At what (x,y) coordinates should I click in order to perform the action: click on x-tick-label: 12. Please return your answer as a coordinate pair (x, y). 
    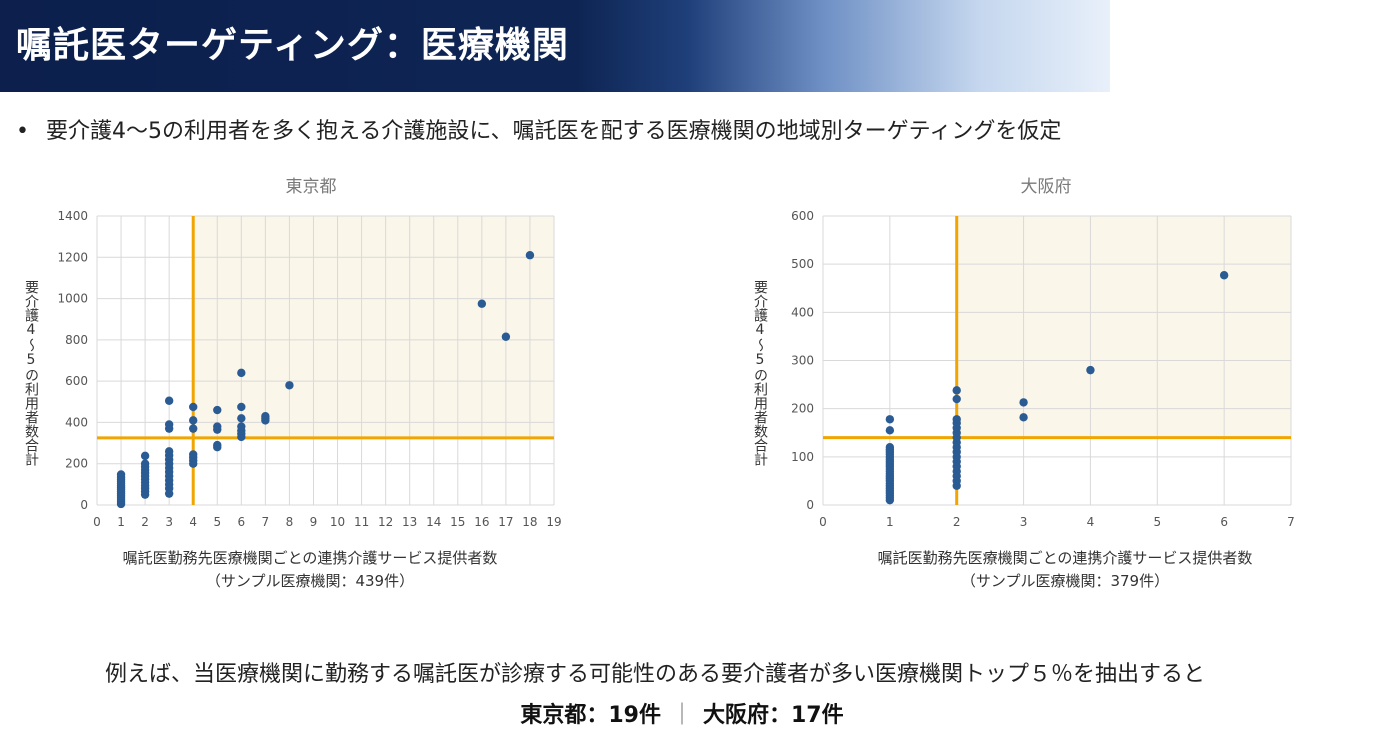
    Looking at the image, I should click on (385, 522).